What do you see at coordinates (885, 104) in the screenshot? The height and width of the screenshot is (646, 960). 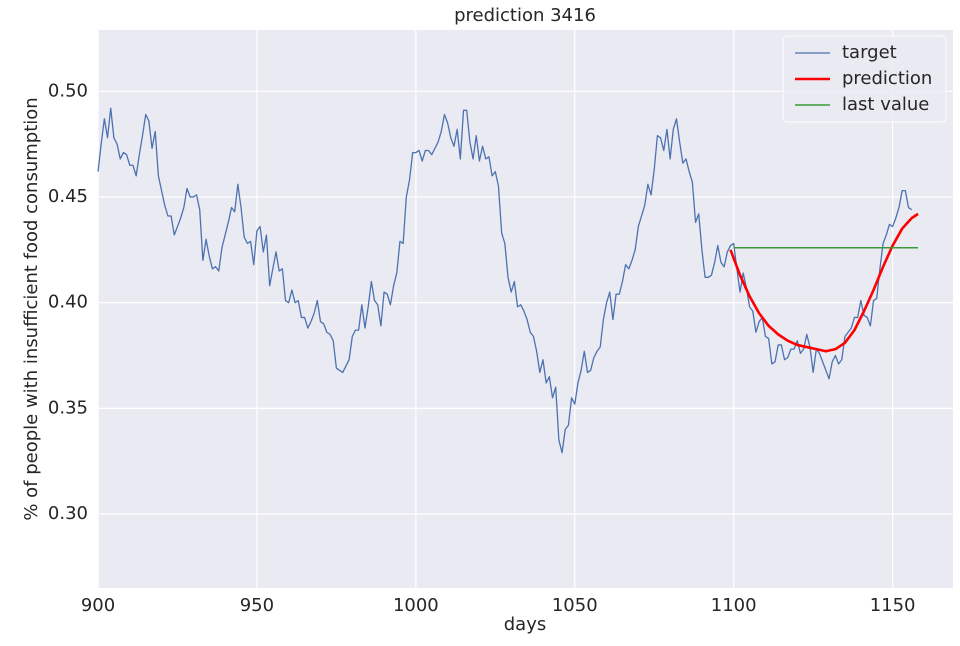 I see `legend-label: last value` at bounding box center [885, 104].